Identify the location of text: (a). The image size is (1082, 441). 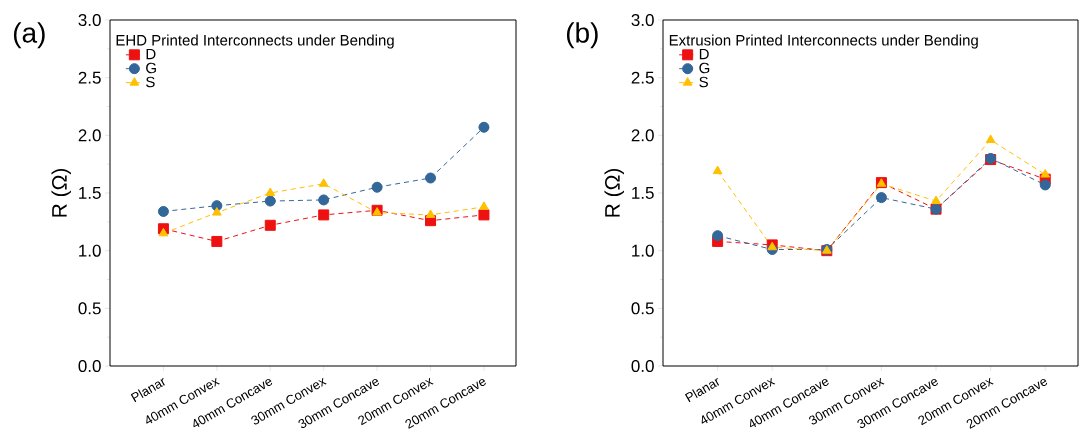
(29, 35).